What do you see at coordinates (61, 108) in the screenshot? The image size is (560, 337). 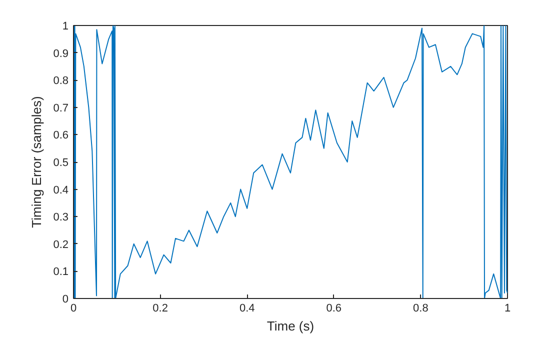 I see `y-tick-label: 0.7` at bounding box center [61, 108].